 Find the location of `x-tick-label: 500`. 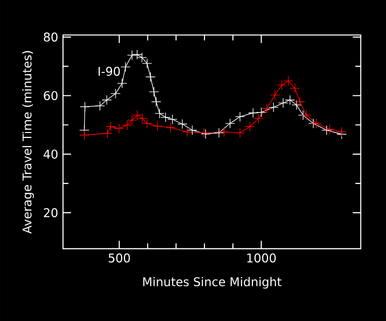

x-tick-label: 500 is located at coordinates (119, 258).